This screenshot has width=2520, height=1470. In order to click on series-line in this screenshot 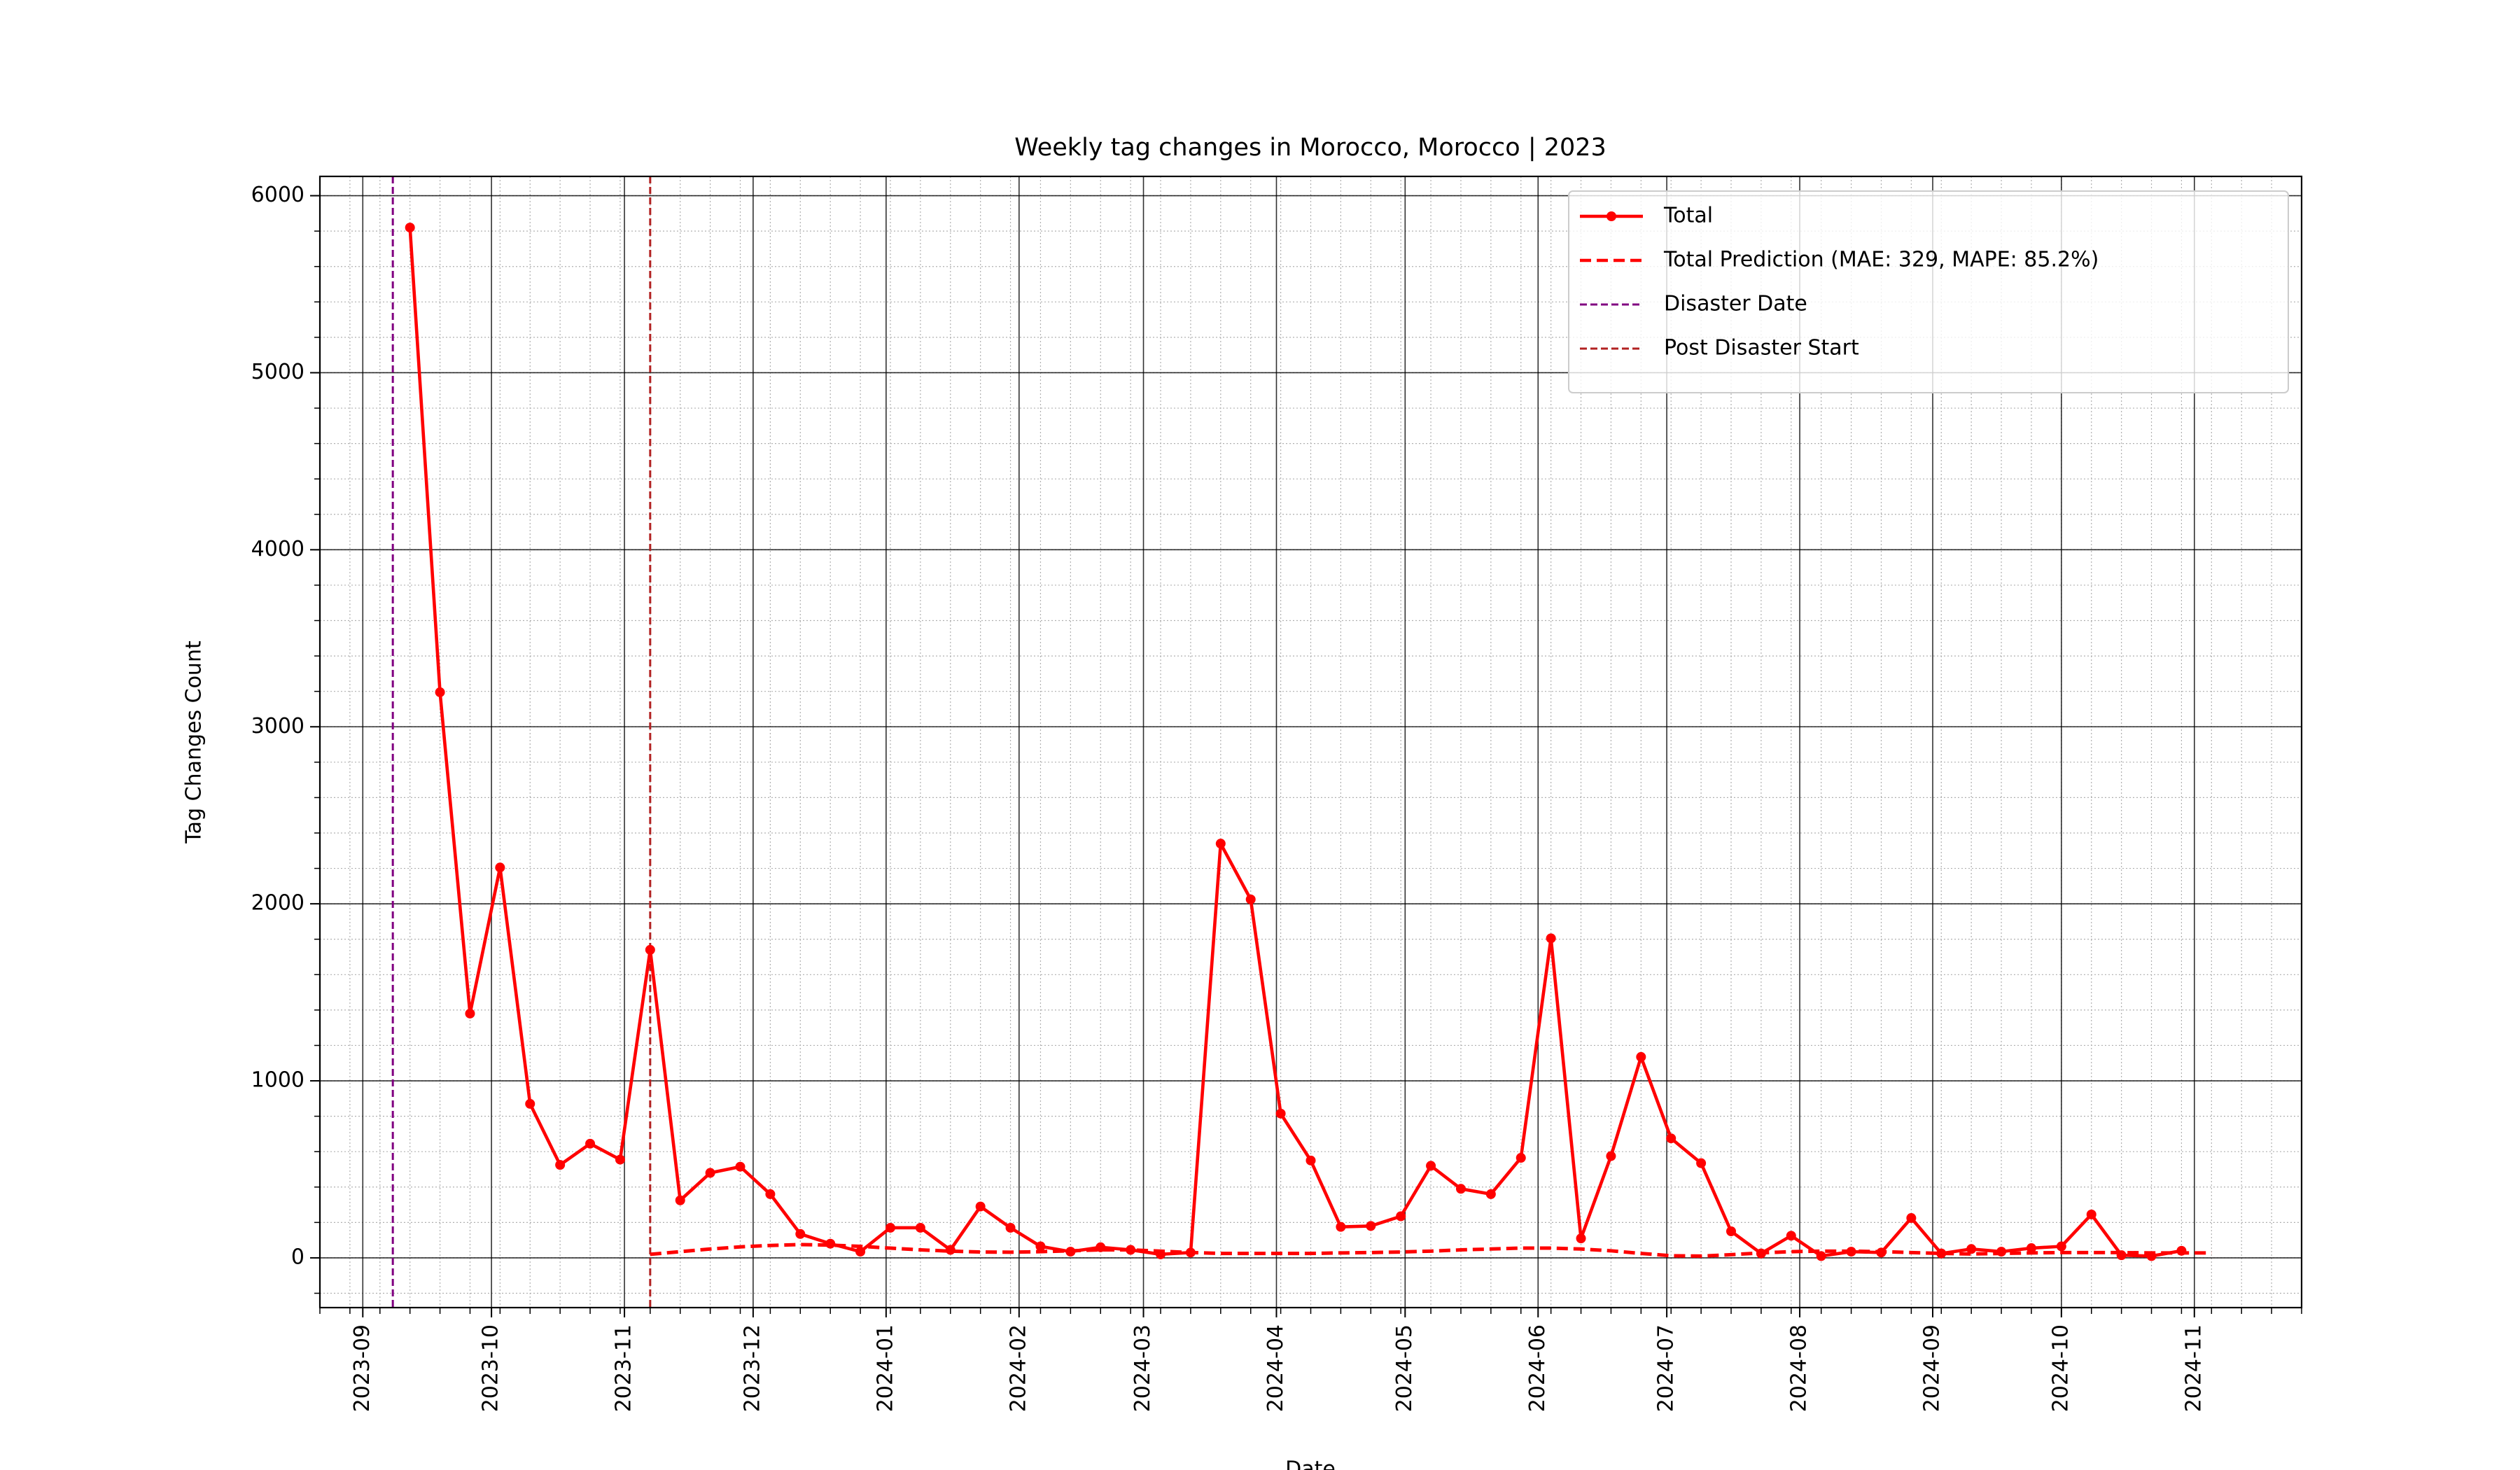, I will do `click(1431, 1250)`.